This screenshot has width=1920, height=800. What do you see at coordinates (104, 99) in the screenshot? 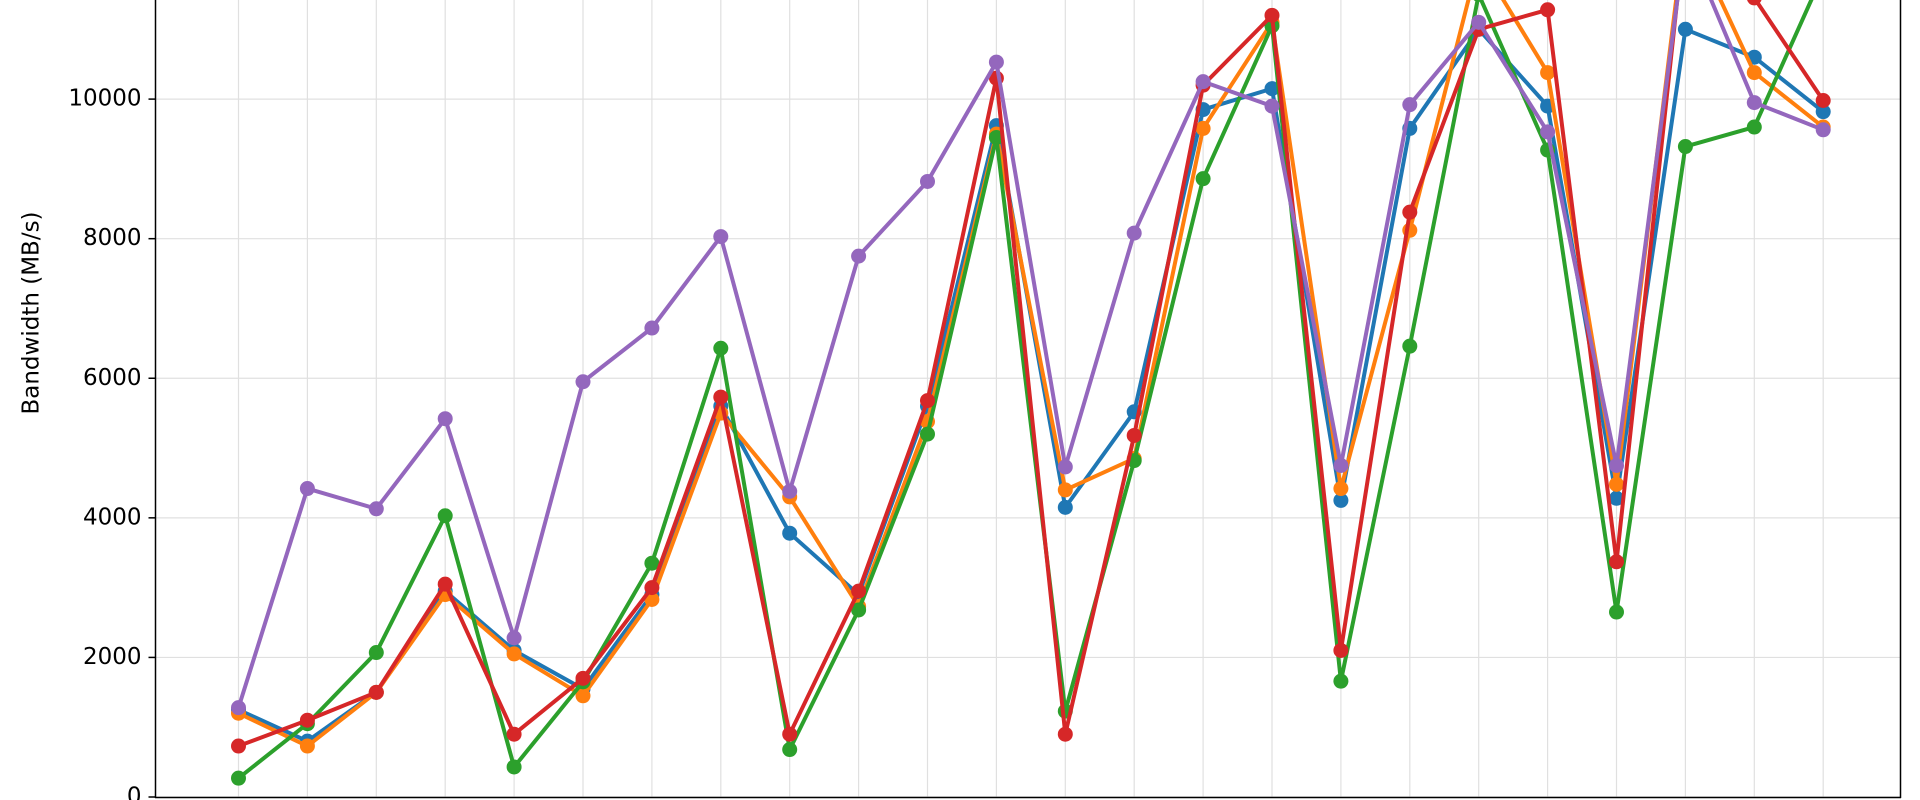
I see `y-tick-label: 10000` at bounding box center [104, 99].